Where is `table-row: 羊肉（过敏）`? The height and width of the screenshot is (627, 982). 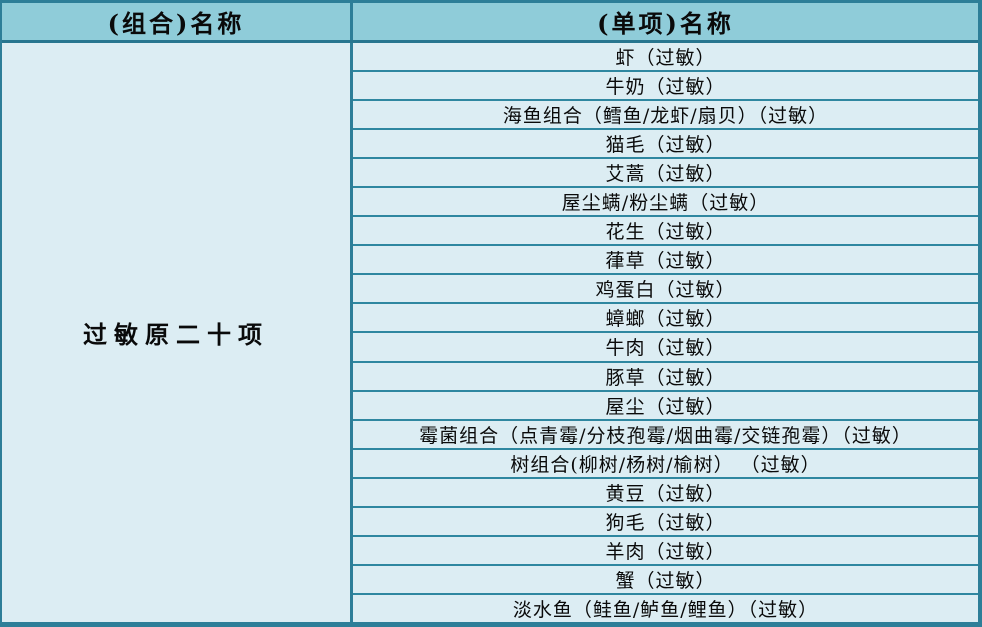 table-row: 羊肉（过敏） is located at coordinates (665, 549).